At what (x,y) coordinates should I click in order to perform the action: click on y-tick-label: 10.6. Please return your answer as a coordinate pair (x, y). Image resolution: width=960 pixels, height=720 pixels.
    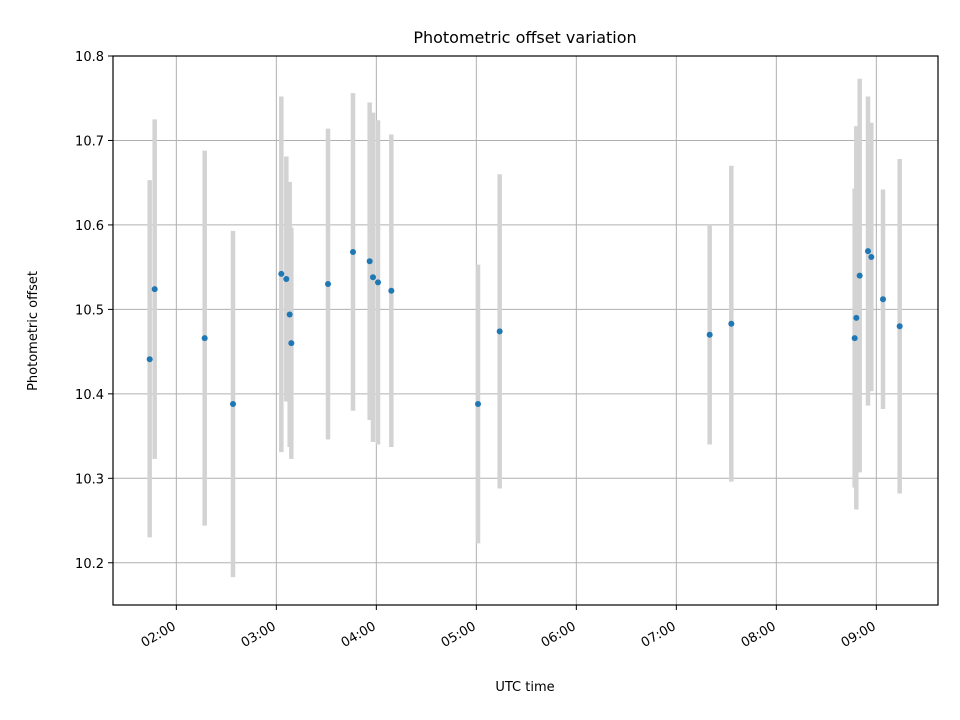
    Looking at the image, I should click on (89, 226).